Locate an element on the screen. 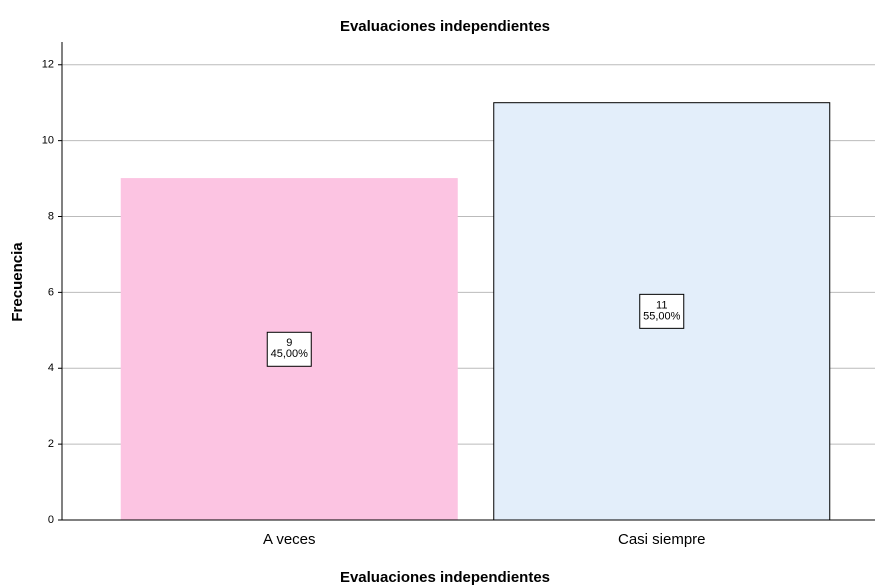 This screenshot has width=875, height=587. y-tick-label: 0 is located at coordinates (51, 520).